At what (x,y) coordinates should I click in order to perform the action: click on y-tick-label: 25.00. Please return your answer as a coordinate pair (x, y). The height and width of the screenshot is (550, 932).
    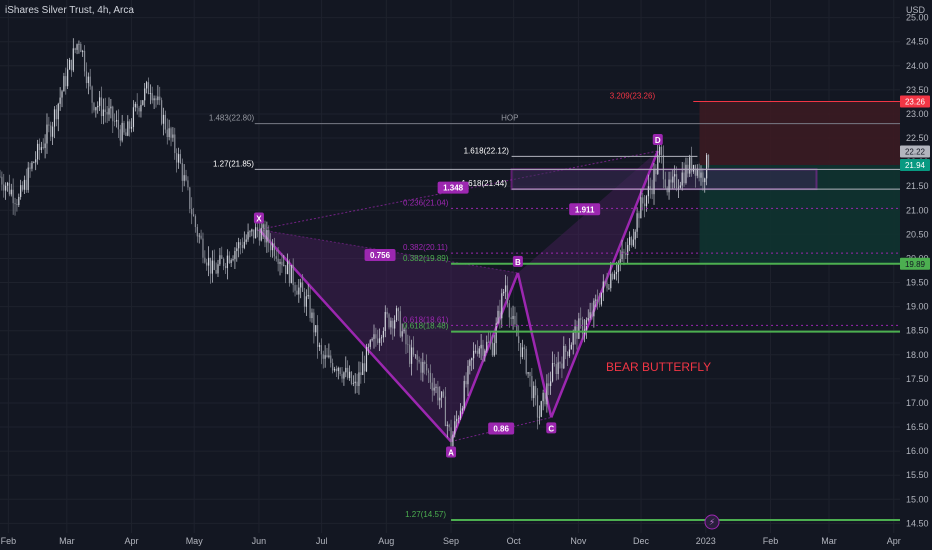
    Looking at the image, I should click on (917, 18).